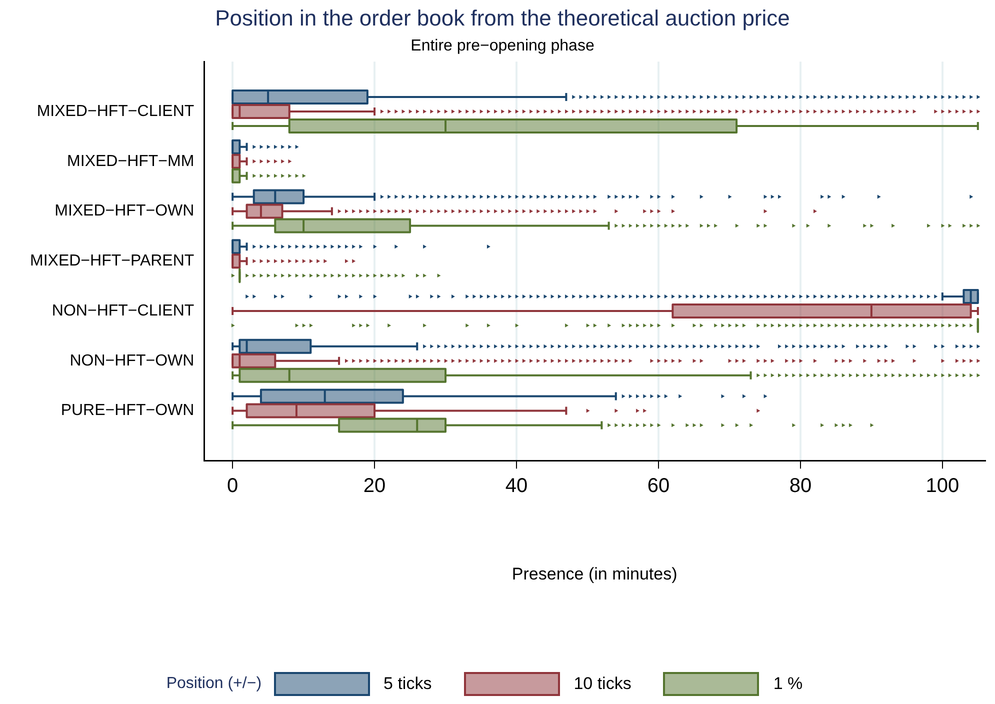 The width and height of the screenshot is (995, 704). Describe the element at coordinates (595, 574) in the screenshot. I see `x-axis-title: Presence (in minutes)` at that location.